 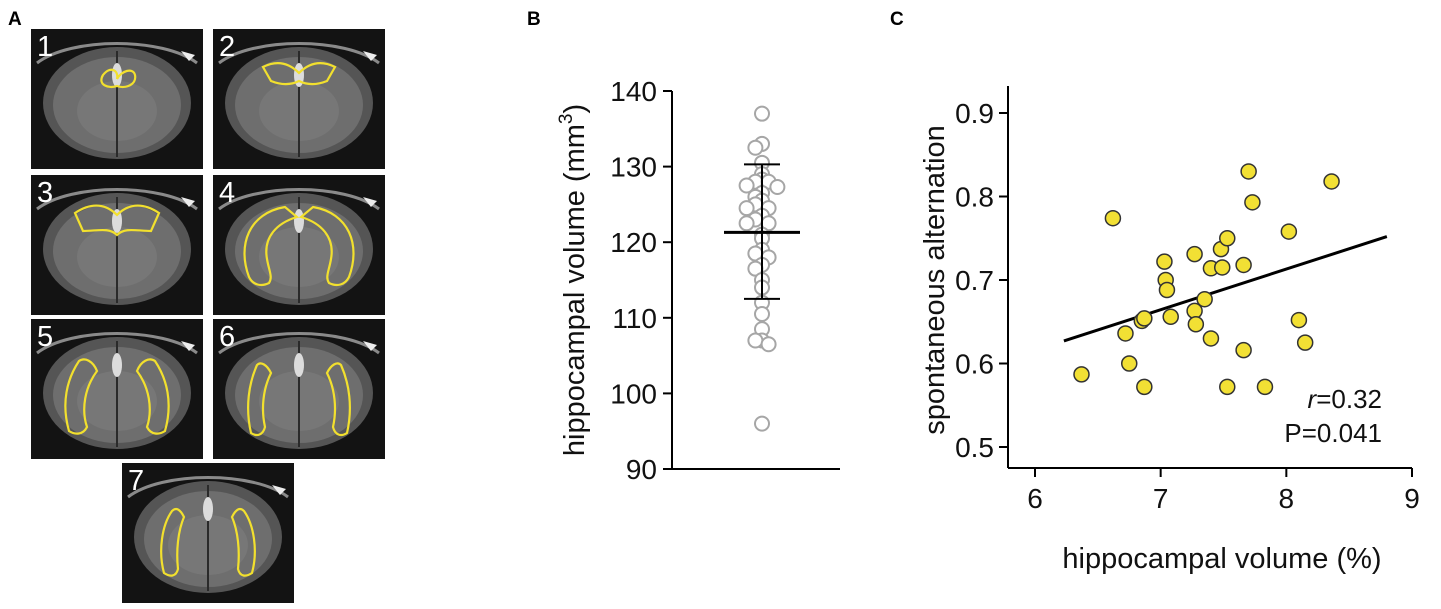 What do you see at coordinates (1333, 433) in the screenshot?
I see `p-value-annotation: P=0.041` at bounding box center [1333, 433].